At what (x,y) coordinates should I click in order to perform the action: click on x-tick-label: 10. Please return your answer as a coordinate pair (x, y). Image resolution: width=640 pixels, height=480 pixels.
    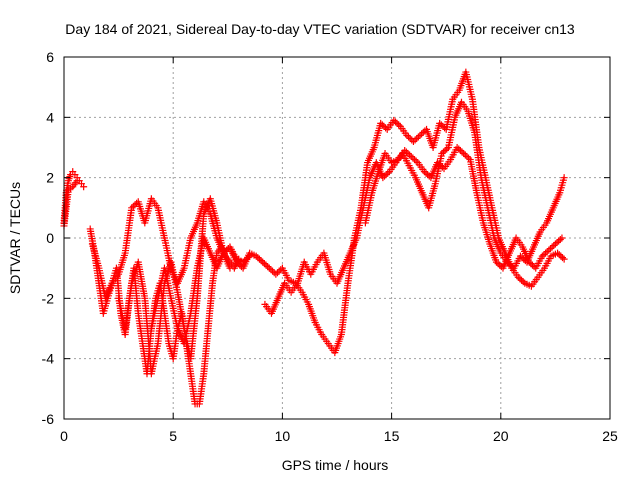
    Looking at the image, I should click on (283, 436).